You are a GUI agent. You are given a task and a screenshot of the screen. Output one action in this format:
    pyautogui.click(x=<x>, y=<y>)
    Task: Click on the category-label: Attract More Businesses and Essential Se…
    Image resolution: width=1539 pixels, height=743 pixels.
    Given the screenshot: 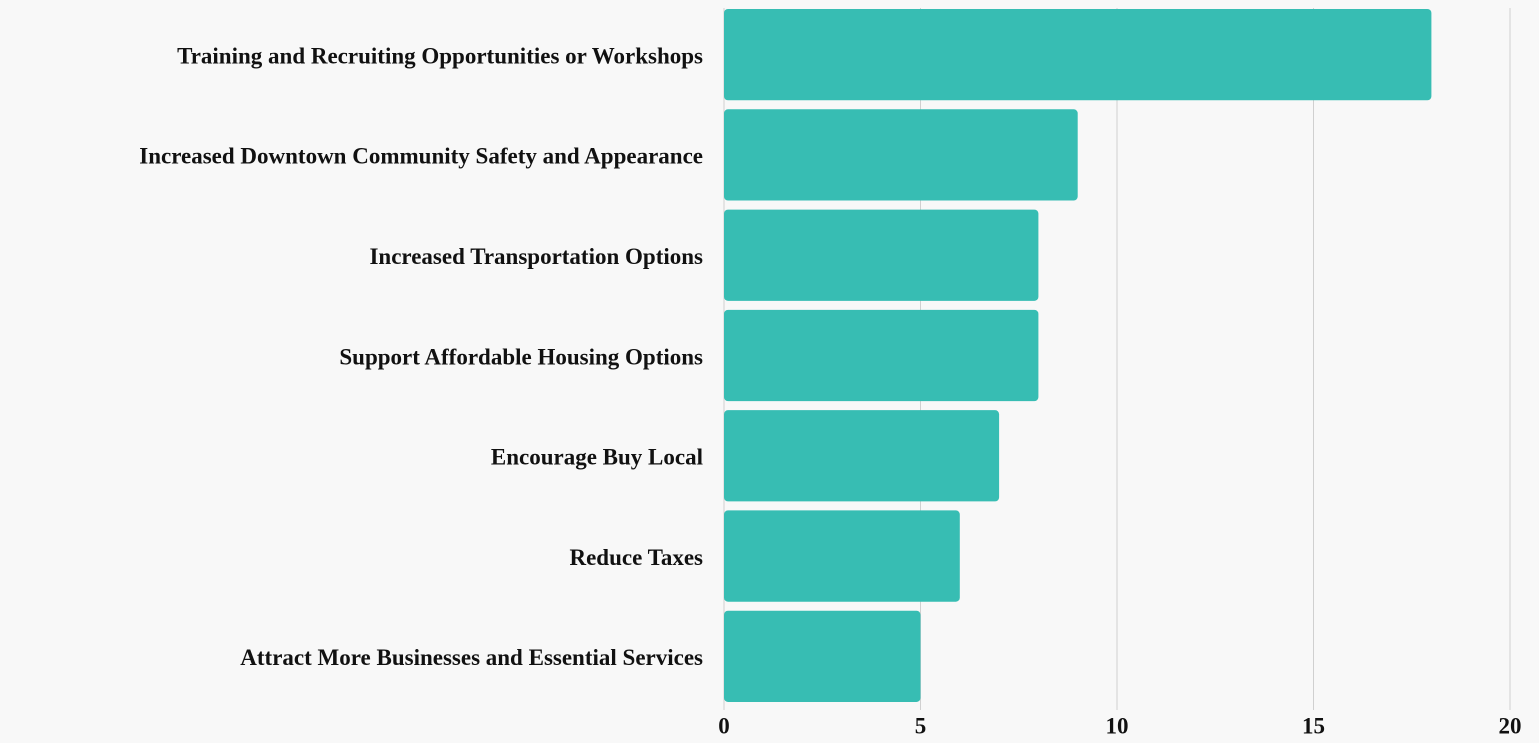 What is the action you would take?
    pyautogui.click(x=471, y=657)
    